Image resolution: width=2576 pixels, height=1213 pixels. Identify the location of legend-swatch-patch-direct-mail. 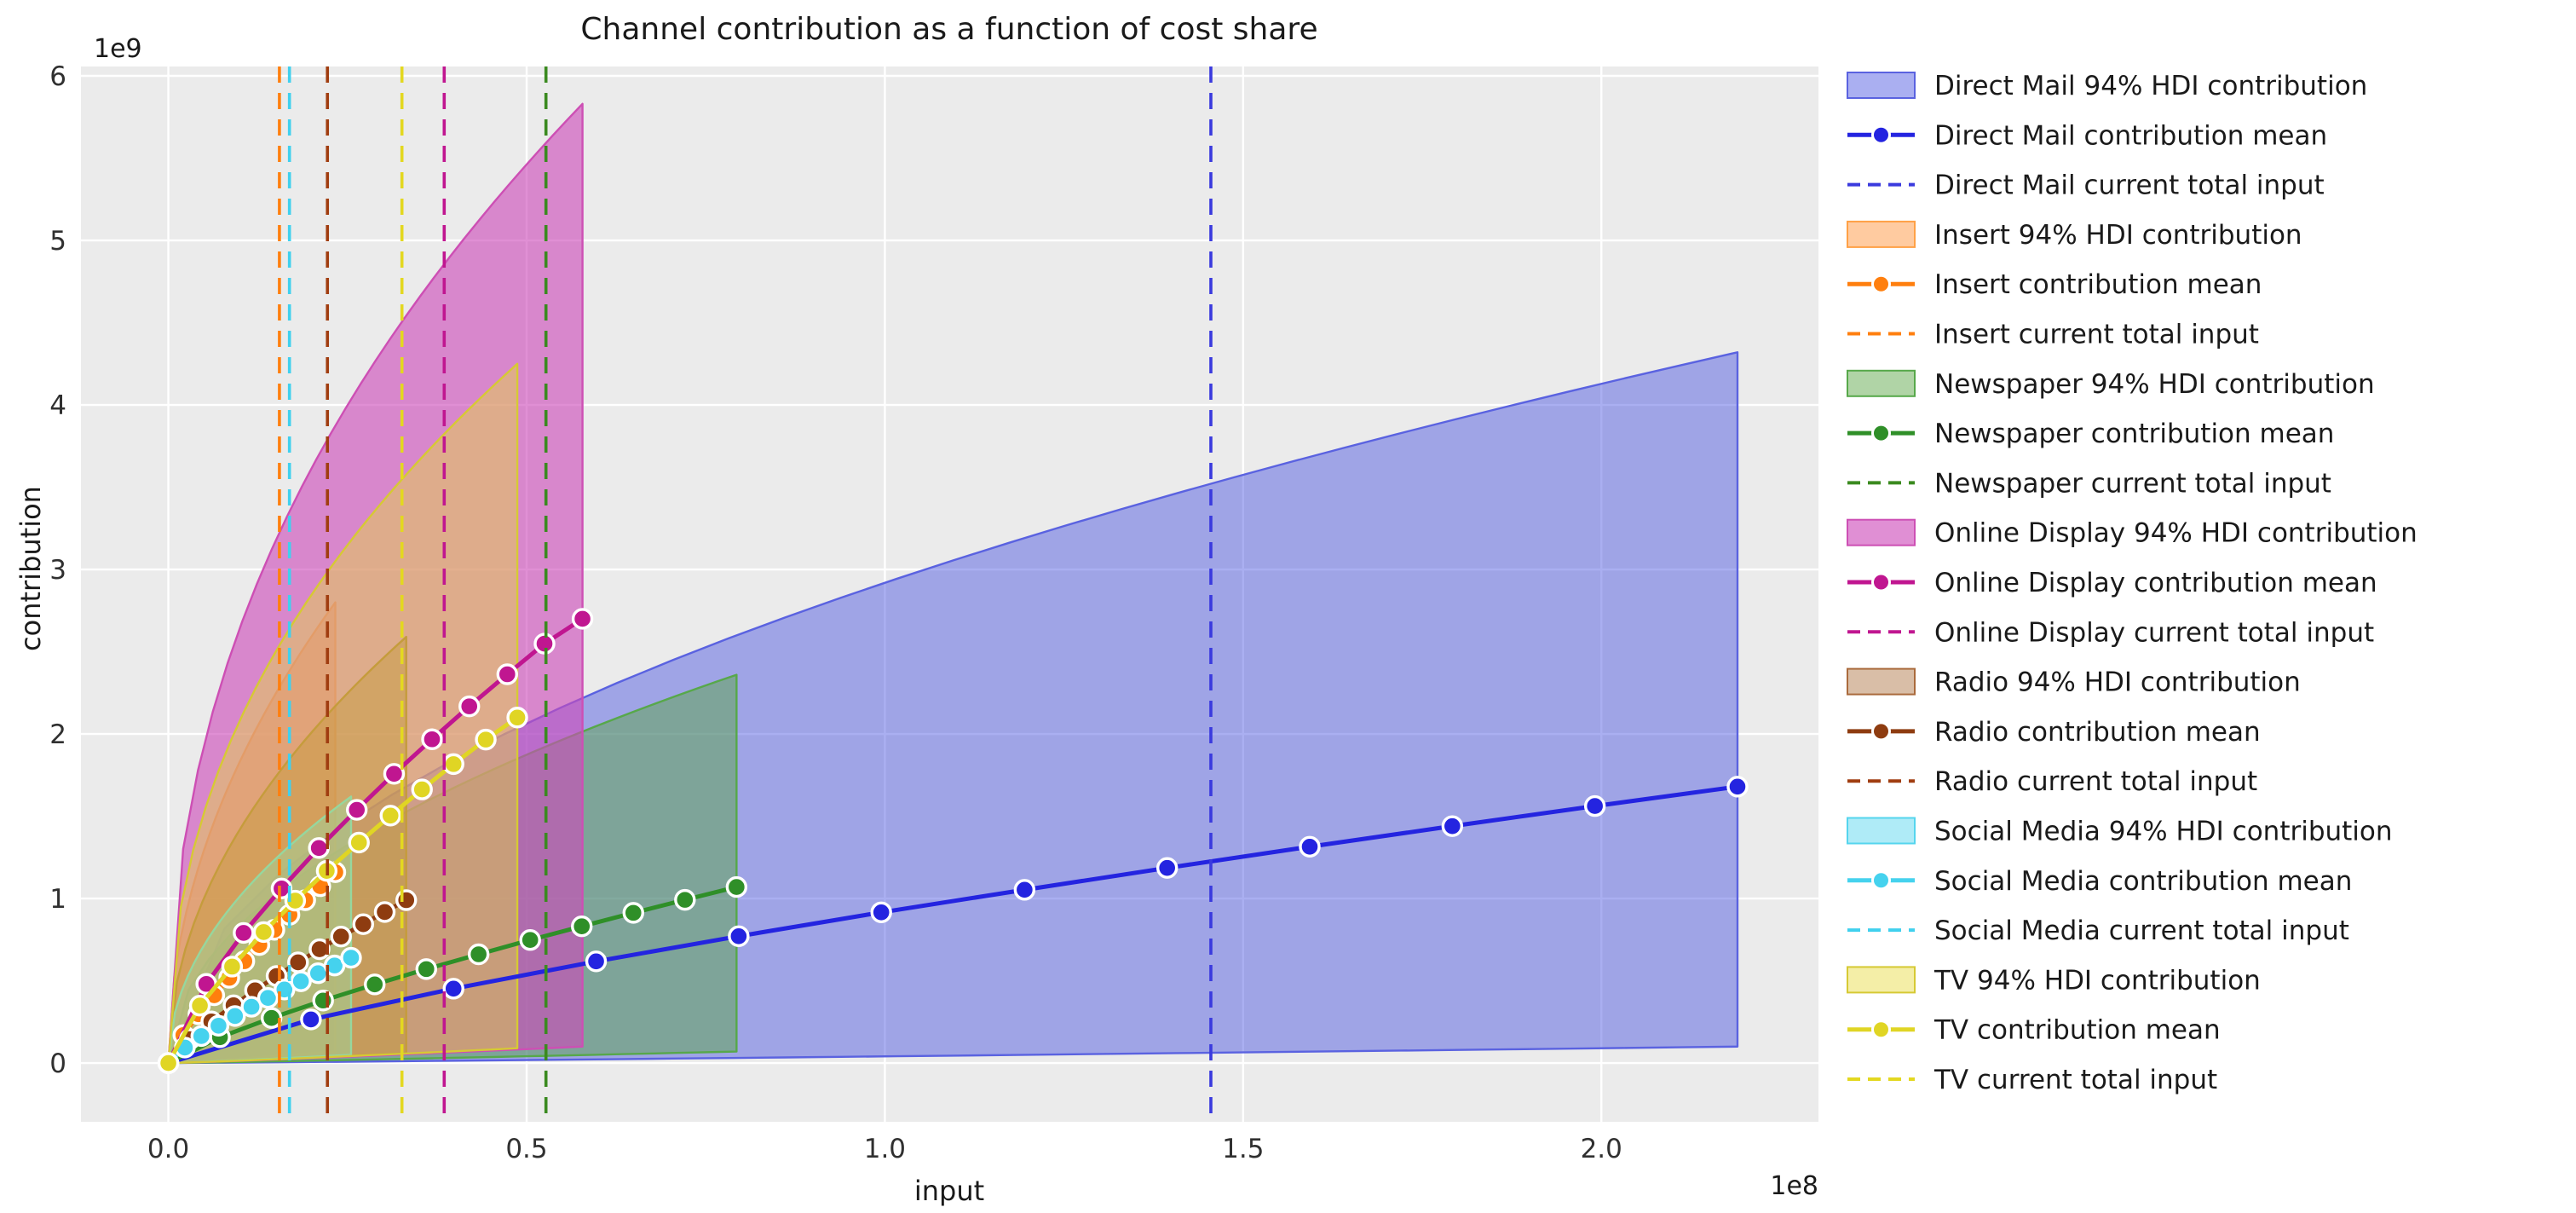
(1881, 85).